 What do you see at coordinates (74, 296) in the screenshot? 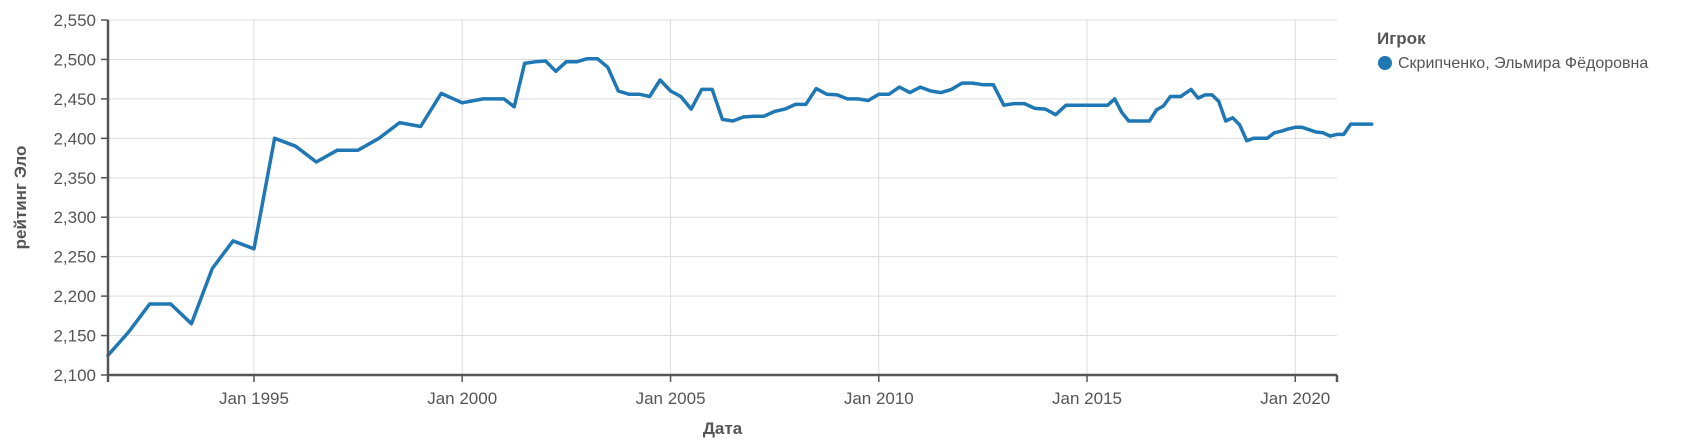
I see `y-tick-label: 2,200` at bounding box center [74, 296].